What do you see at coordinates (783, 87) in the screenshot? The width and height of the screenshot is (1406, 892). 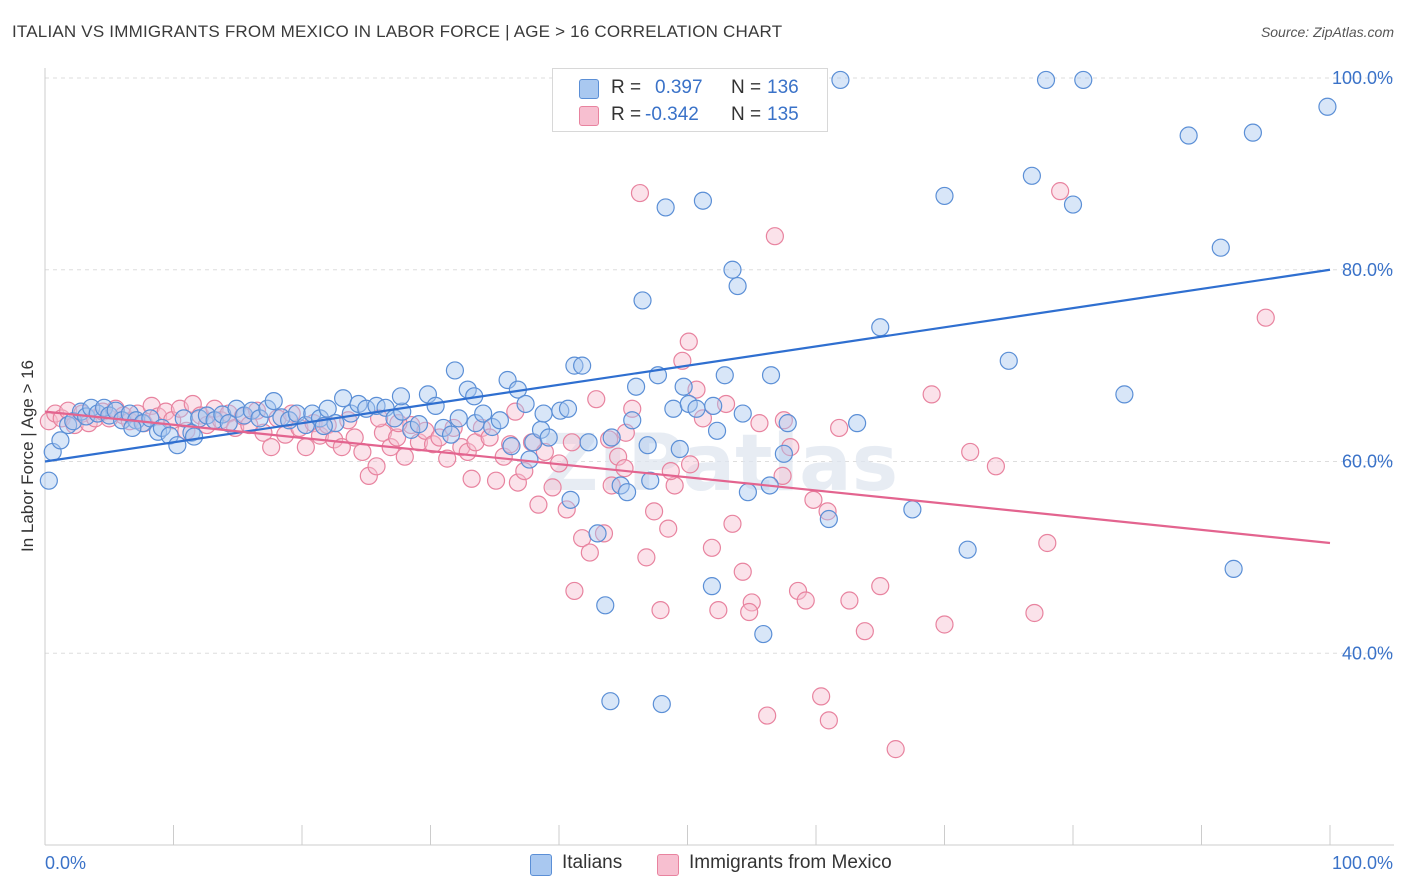 I see `n-value: 136` at bounding box center [783, 87].